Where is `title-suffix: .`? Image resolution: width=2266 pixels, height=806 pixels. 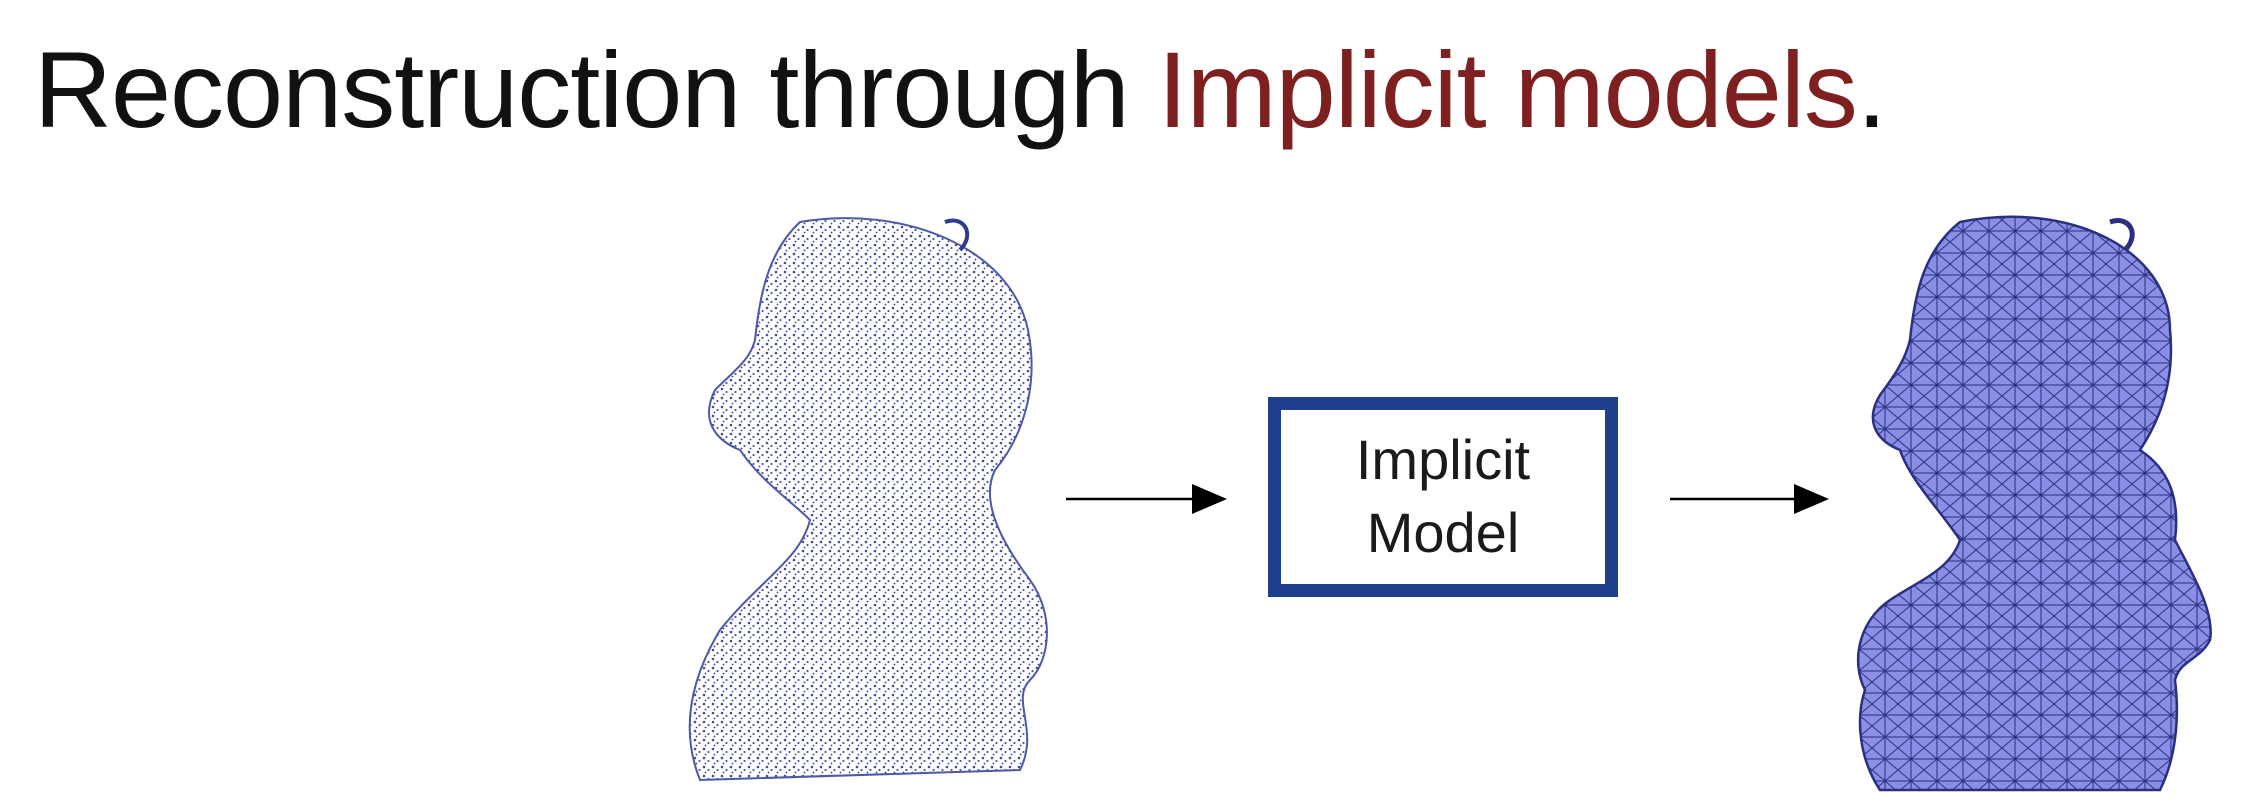 title-suffix: . is located at coordinates (1871, 89).